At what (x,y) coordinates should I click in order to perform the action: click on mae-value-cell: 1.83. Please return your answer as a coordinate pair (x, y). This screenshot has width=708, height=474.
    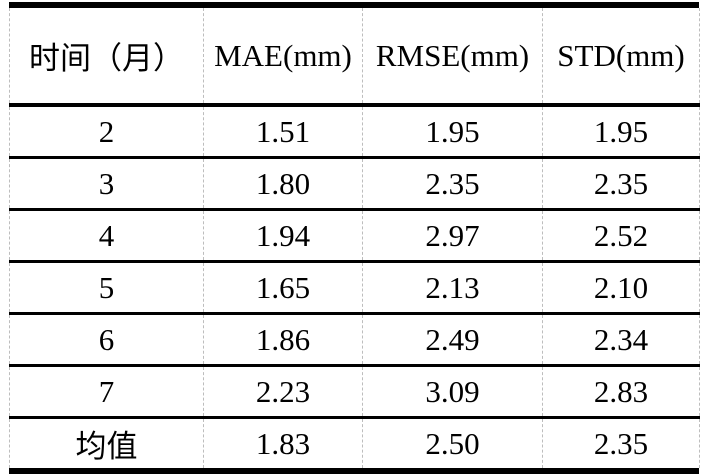
    Looking at the image, I should click on (283, 442).